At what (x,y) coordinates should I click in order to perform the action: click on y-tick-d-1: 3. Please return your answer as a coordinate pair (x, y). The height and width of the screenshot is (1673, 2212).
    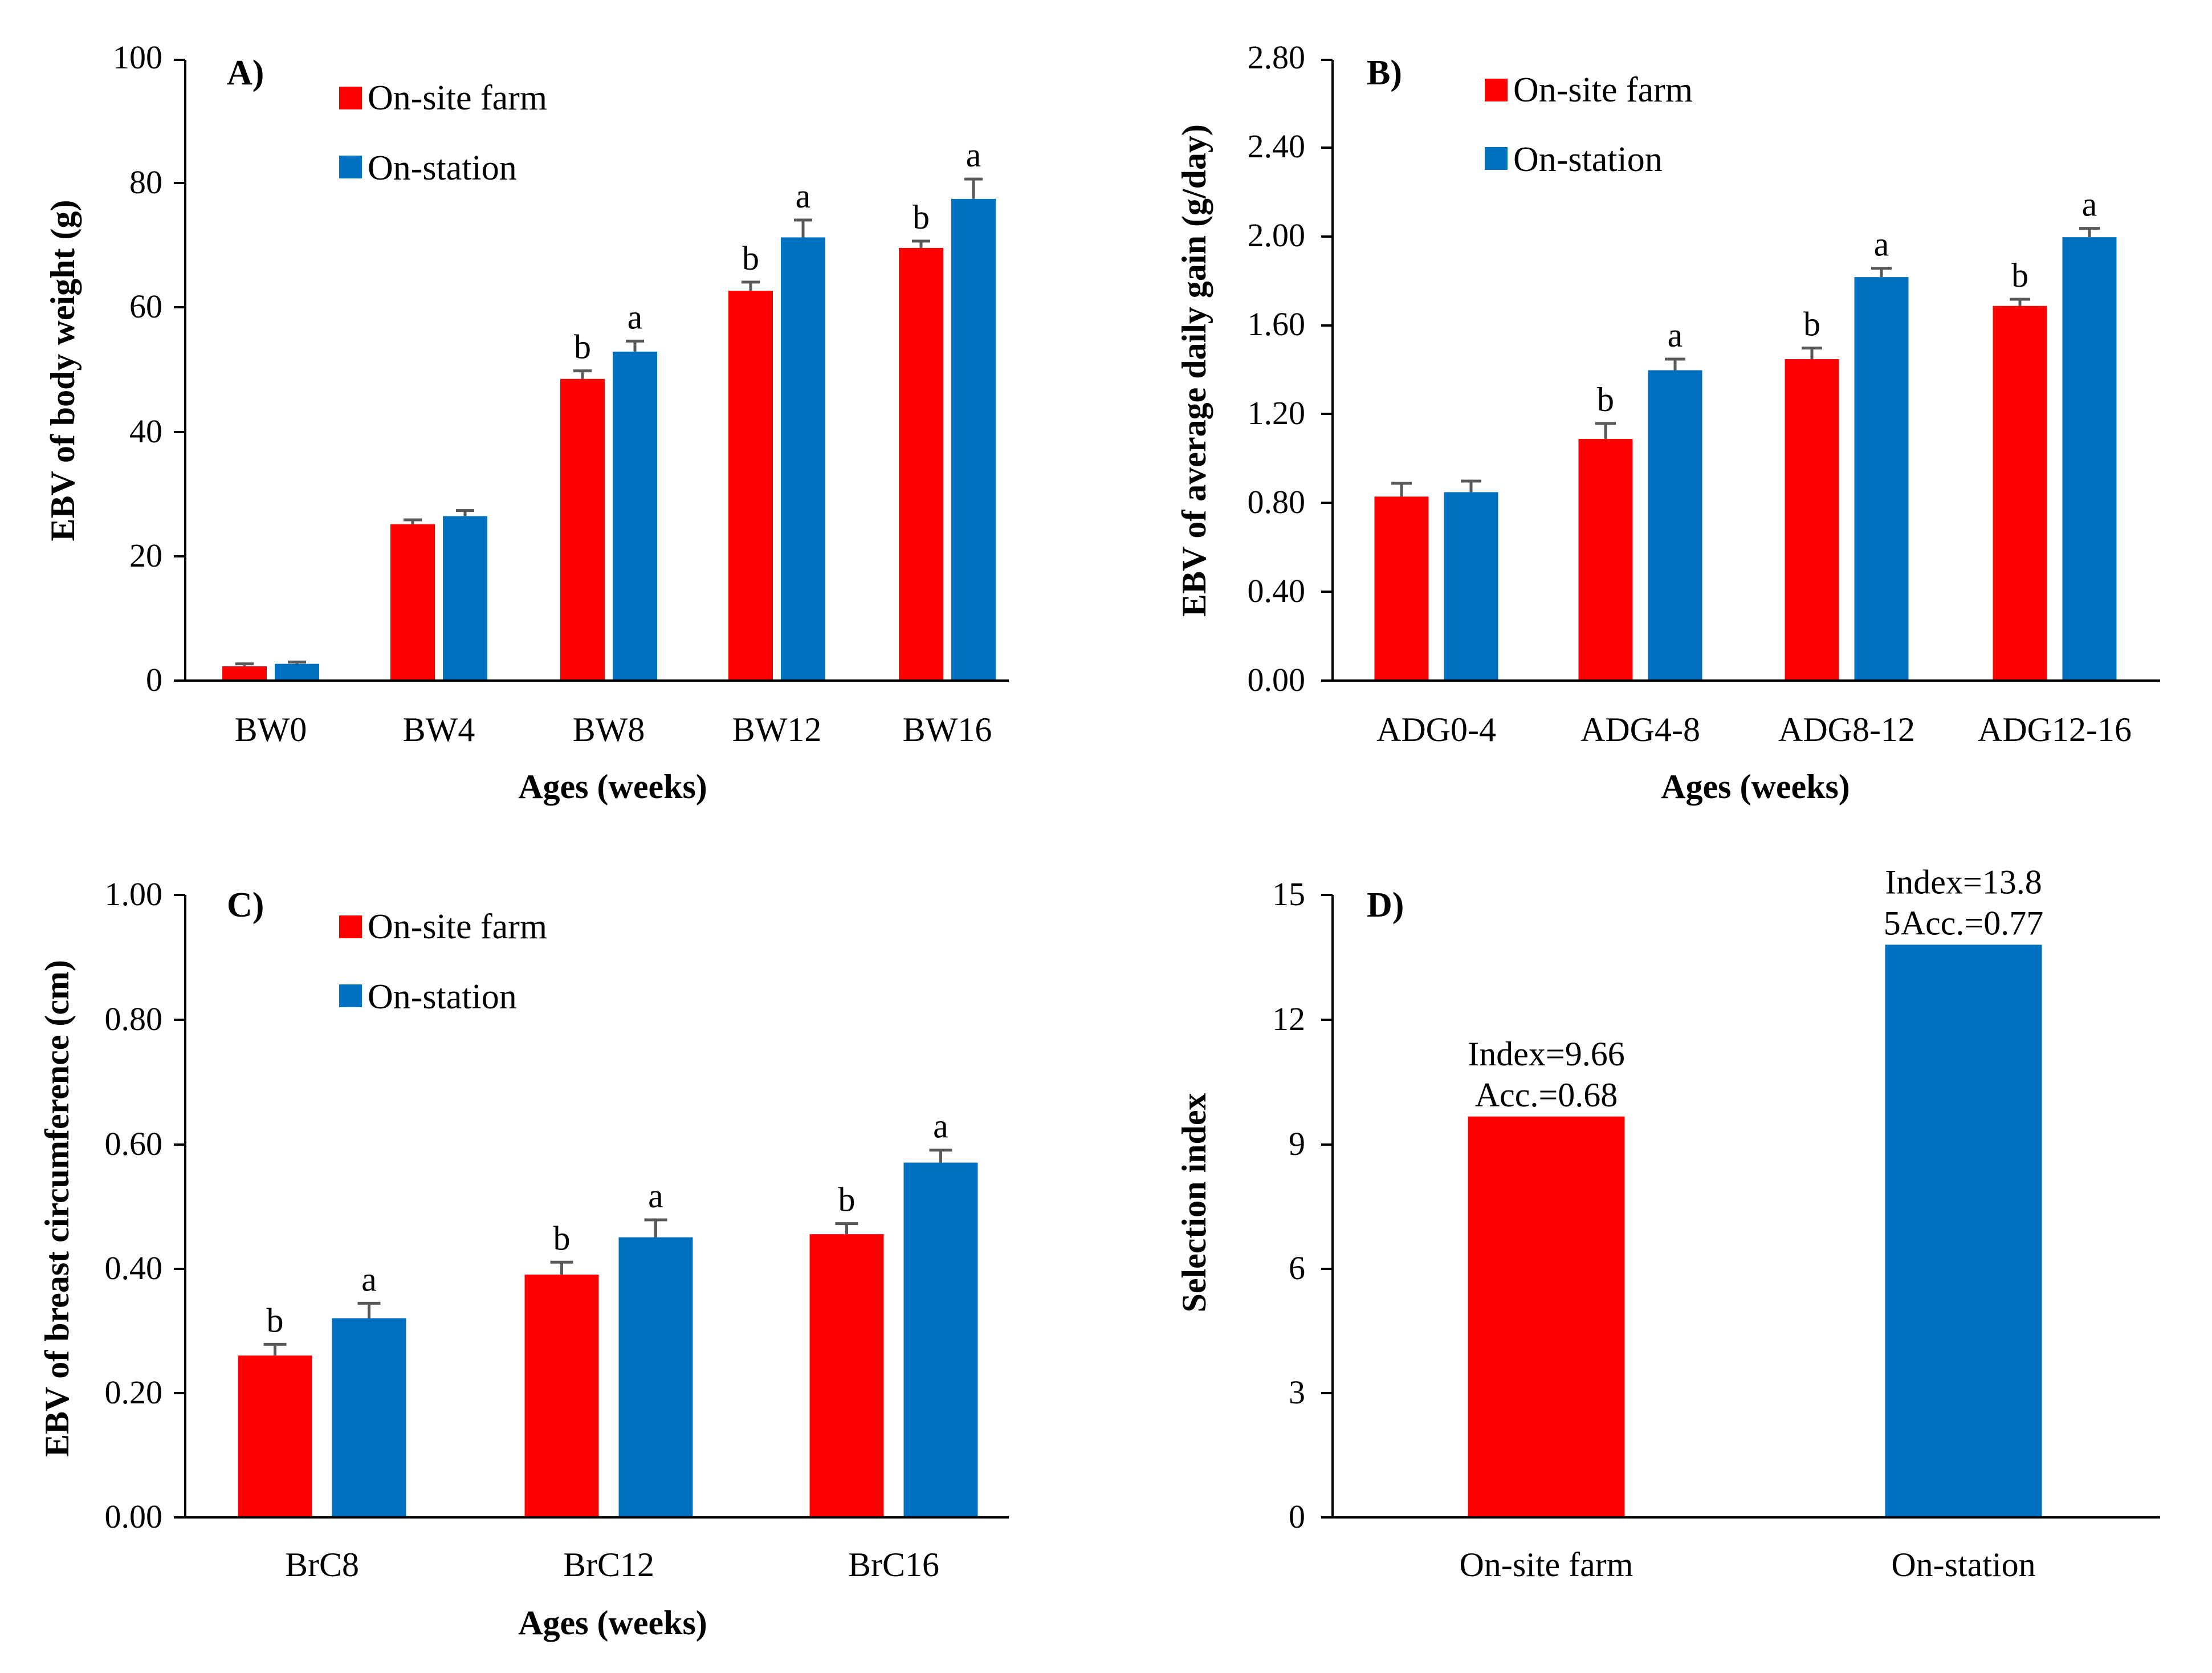
    Looking at the image, I should click on (1297, 1392).